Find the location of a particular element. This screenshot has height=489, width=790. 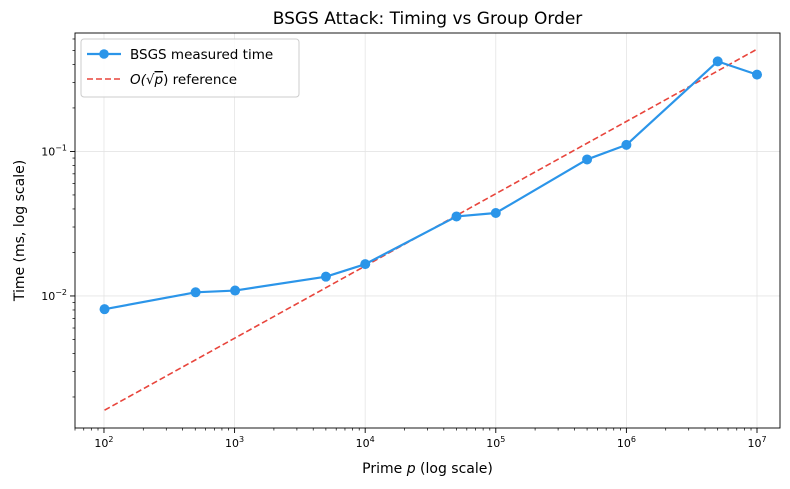

x-tick-label: 10⁵ is located at coordinates (495, 442).